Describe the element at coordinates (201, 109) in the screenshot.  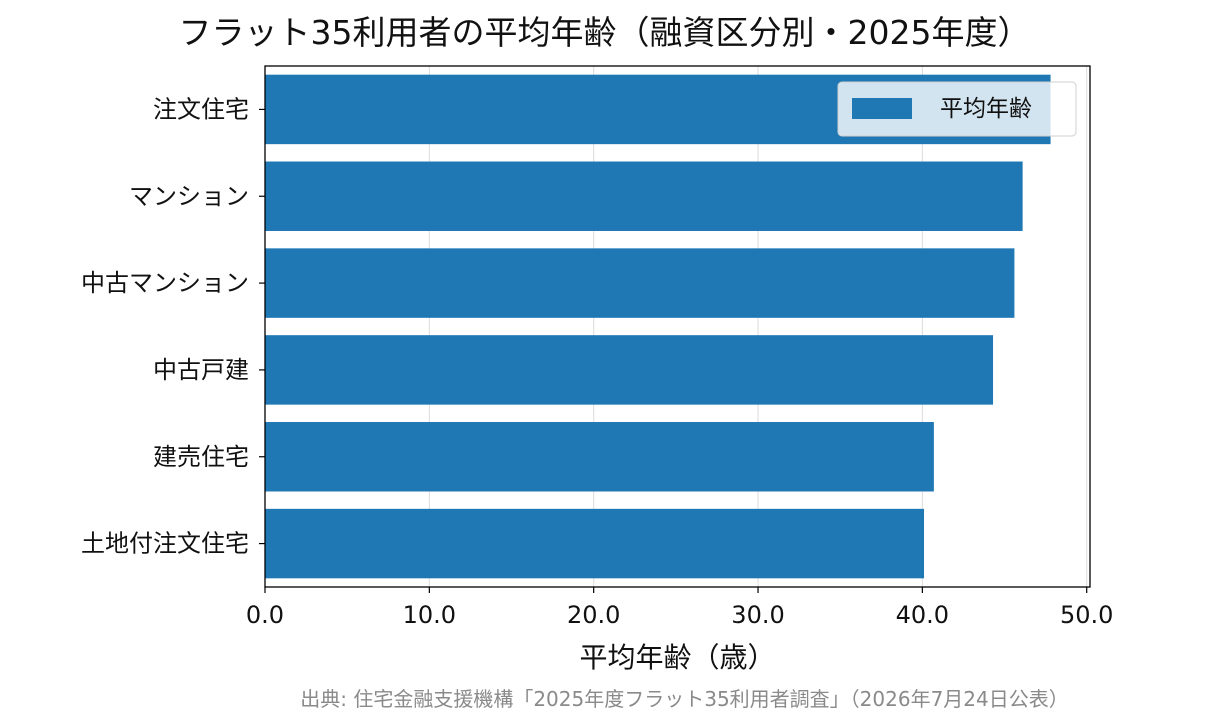
I see `y-tick-label: 注文住宅` at that location.